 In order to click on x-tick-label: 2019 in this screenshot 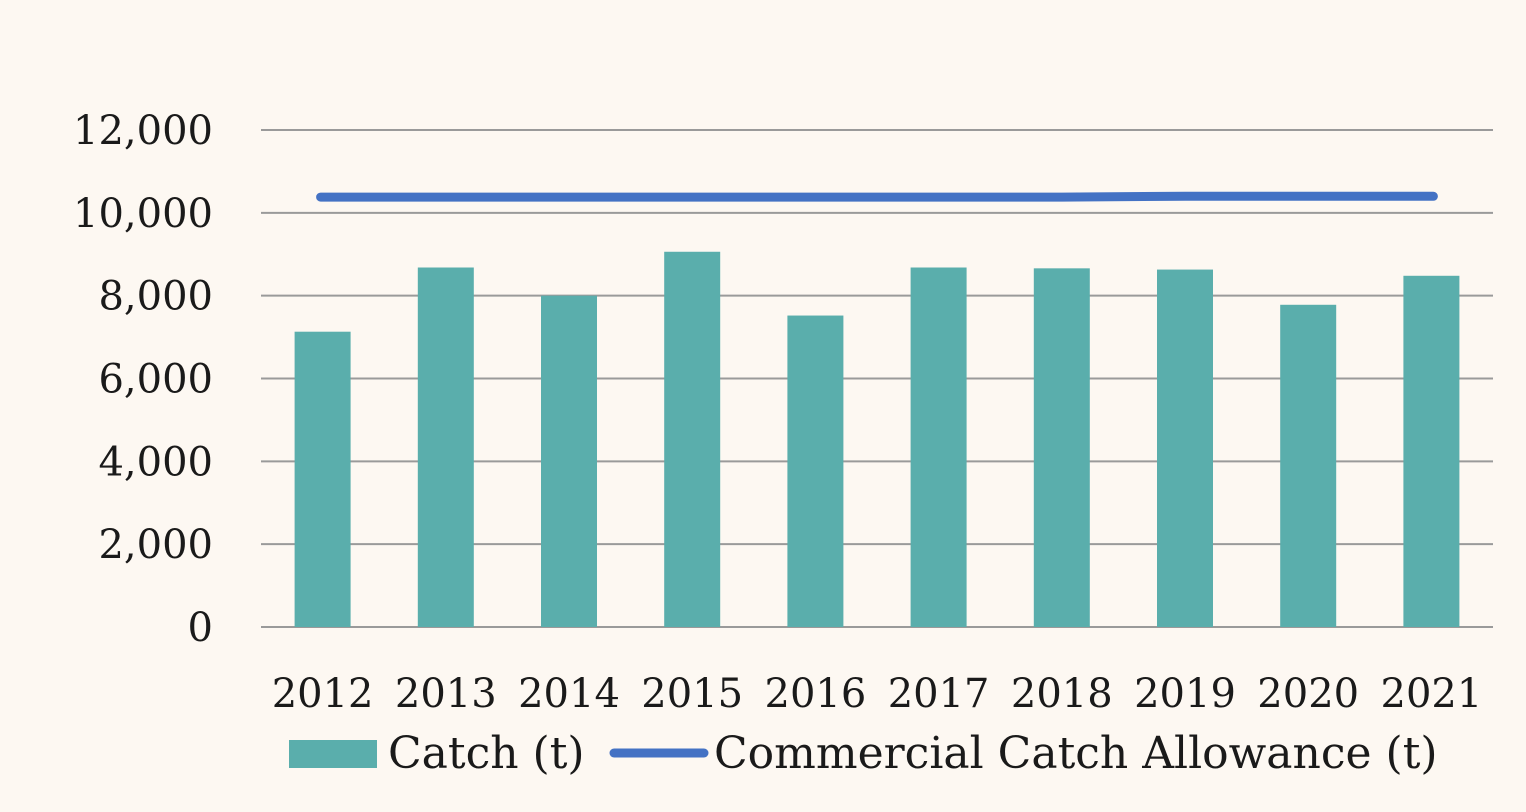, I will do `click(1185, 694)`.